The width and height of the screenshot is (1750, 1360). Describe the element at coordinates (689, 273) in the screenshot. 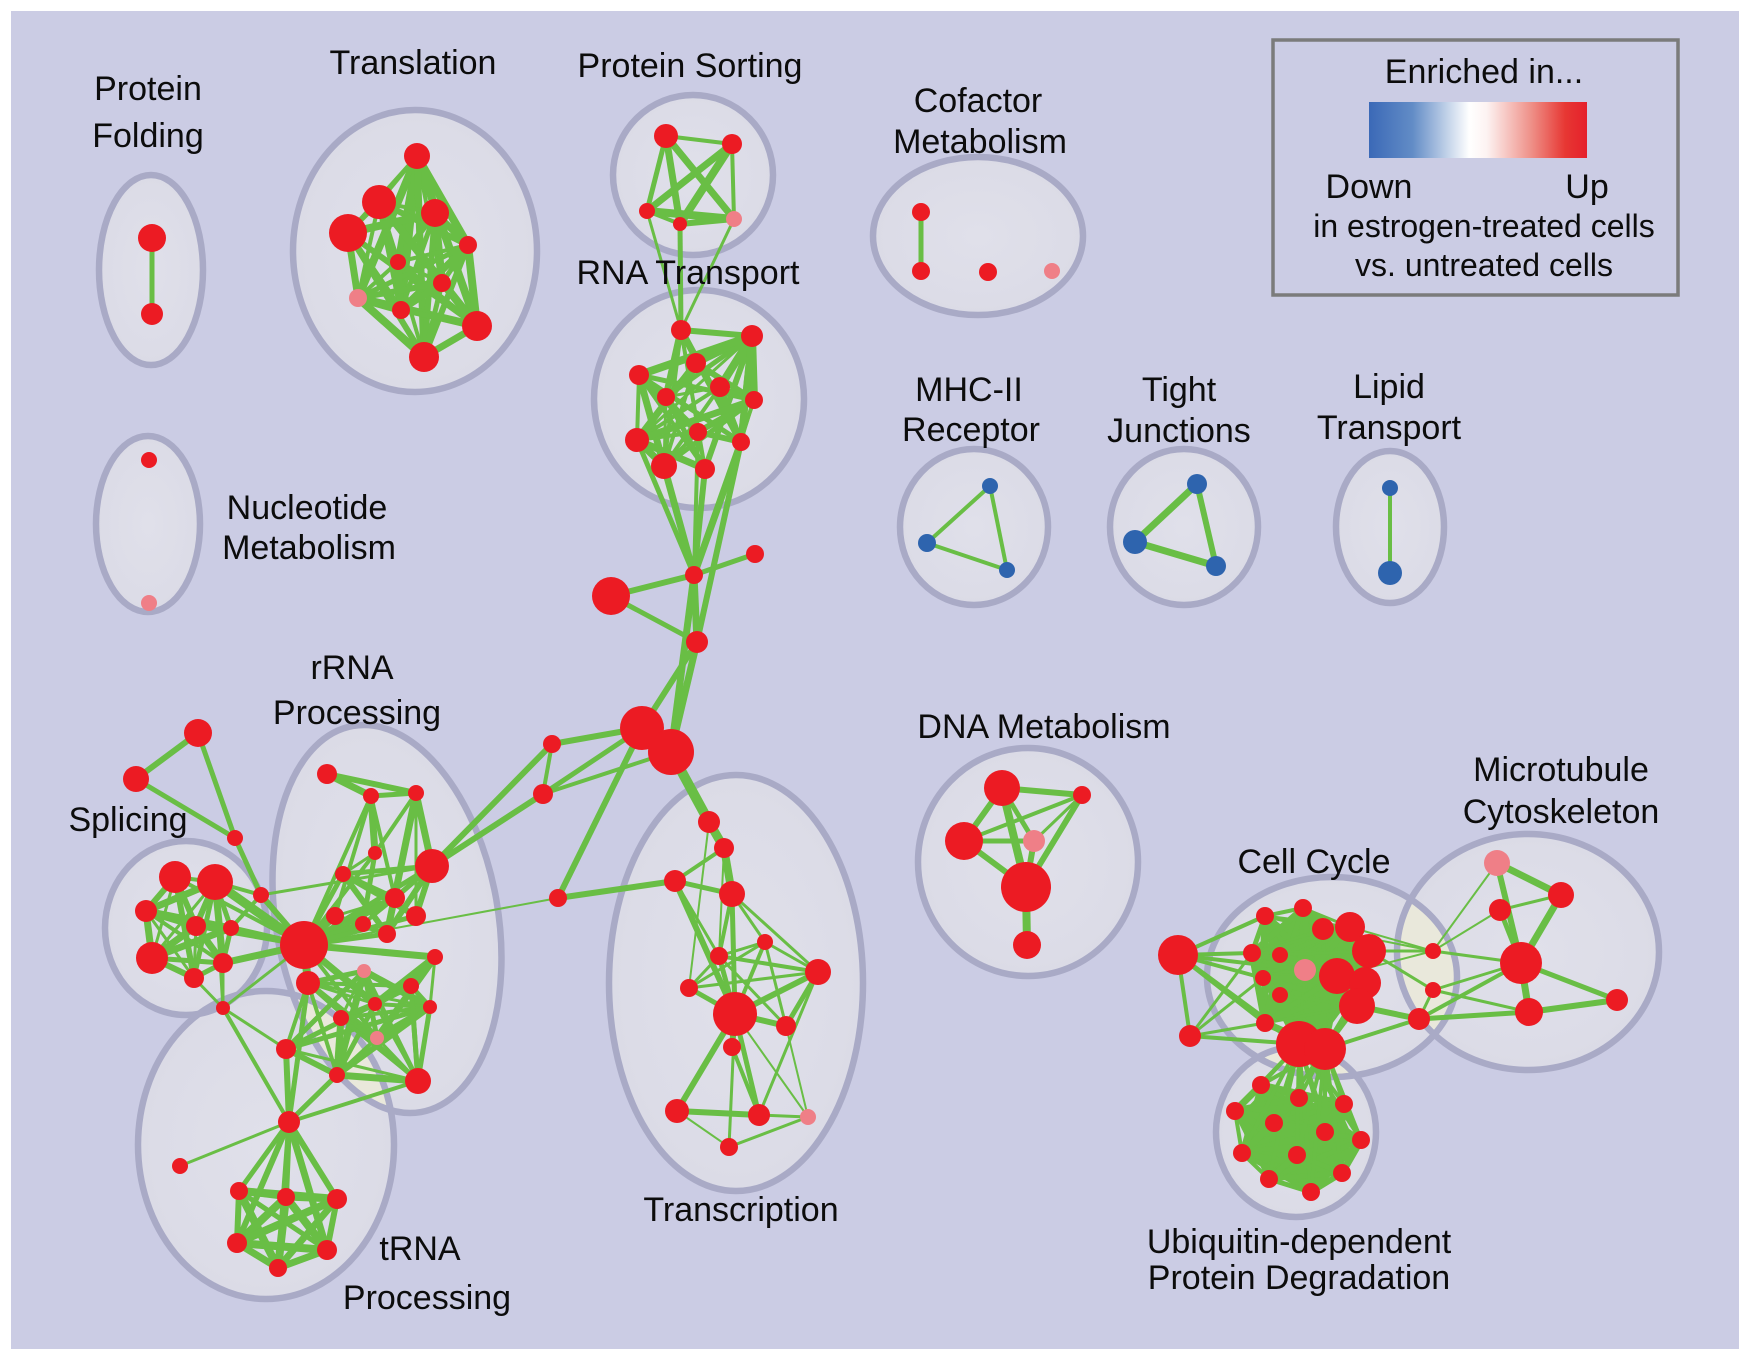

I see `svg-text: RNA Transport` at that location.